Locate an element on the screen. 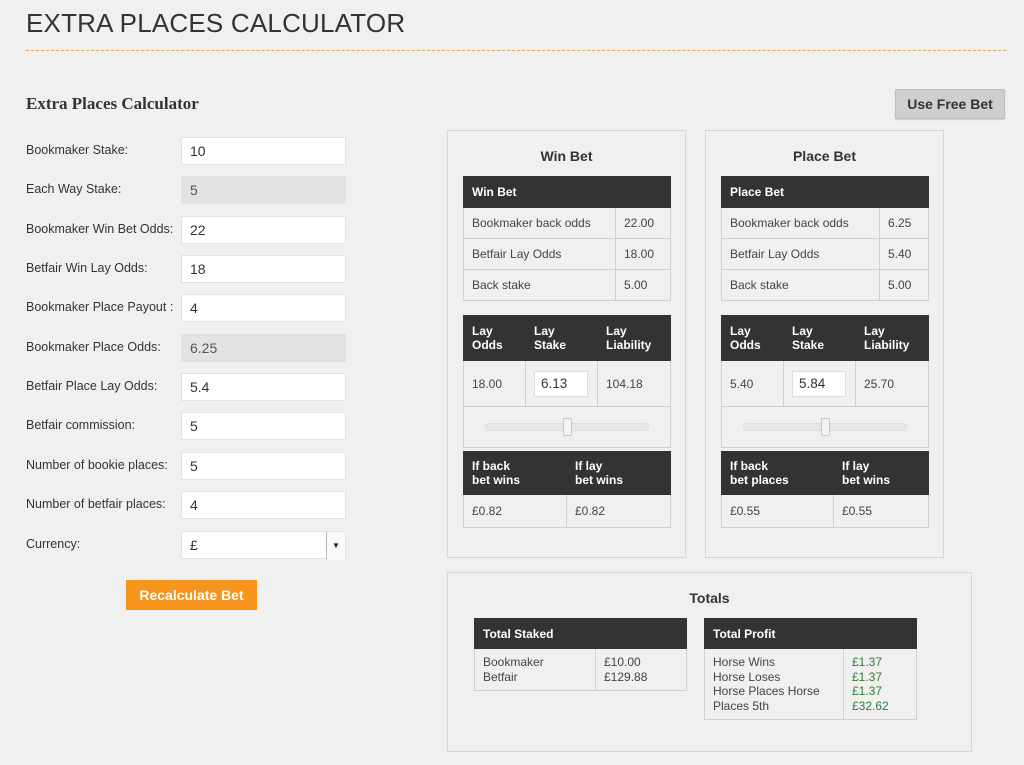 The image size is (1024, 765). table-row: Betfair Lay Odds 18.00 is located at coordinates (567, 254).